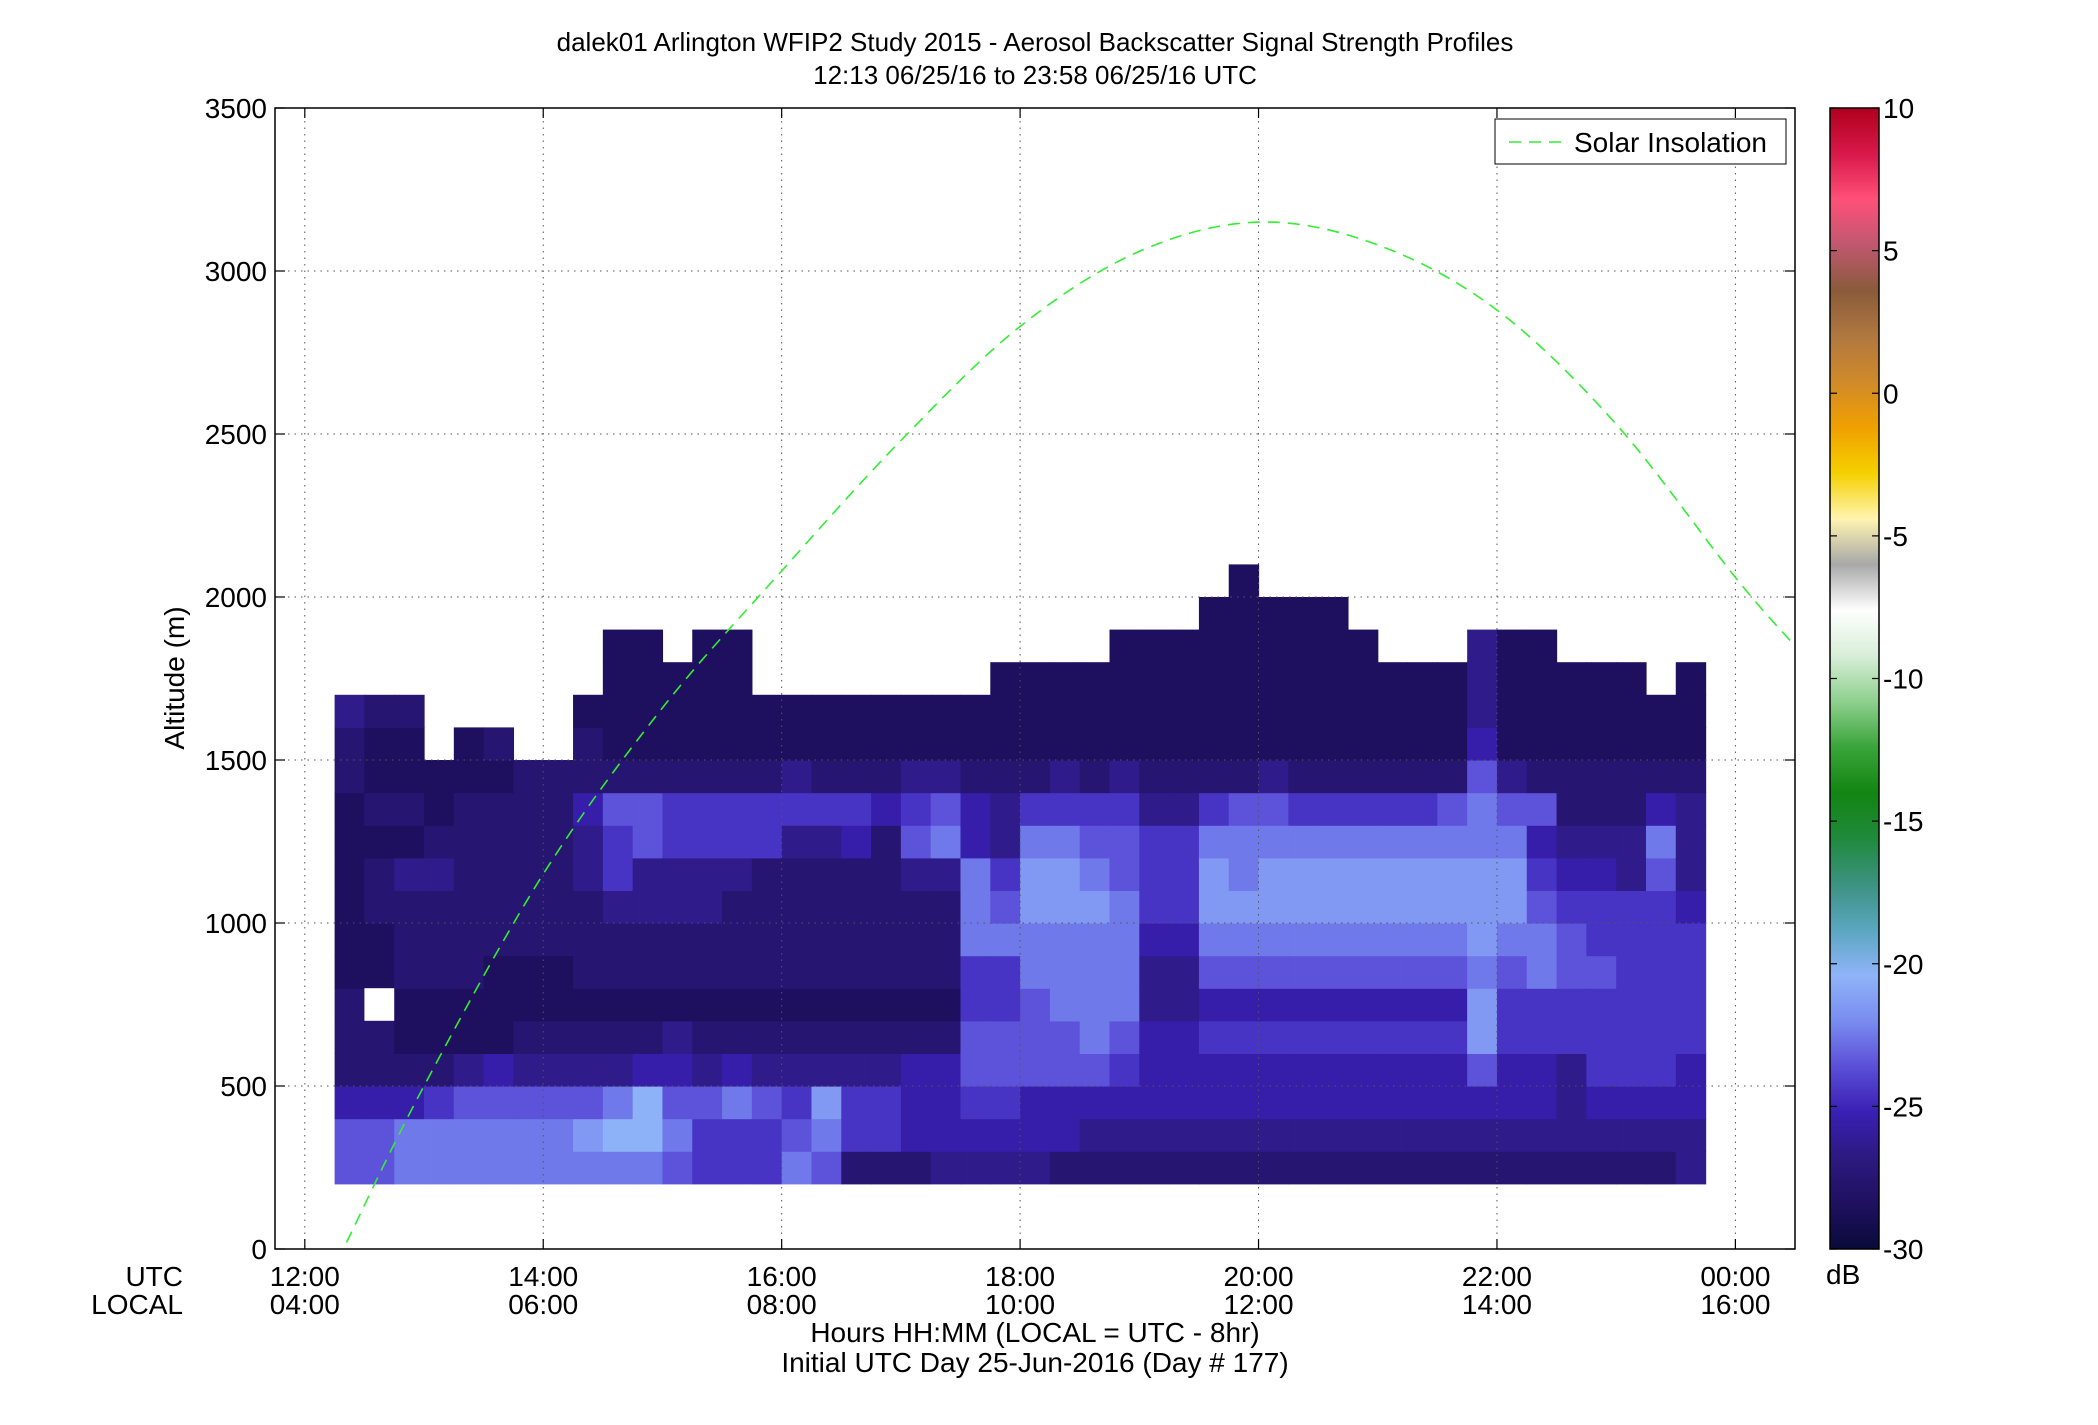 This screenshot has height=1425, width=2098. Describe the element at coordinates (236, 923) in the screenshot. I see `y-tick-label: 1000` at that location.